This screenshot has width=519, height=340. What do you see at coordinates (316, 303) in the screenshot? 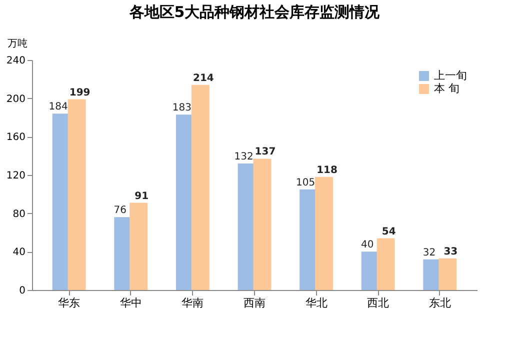
I see `x-tick-label: 华北` at bounding box center [316, 303].